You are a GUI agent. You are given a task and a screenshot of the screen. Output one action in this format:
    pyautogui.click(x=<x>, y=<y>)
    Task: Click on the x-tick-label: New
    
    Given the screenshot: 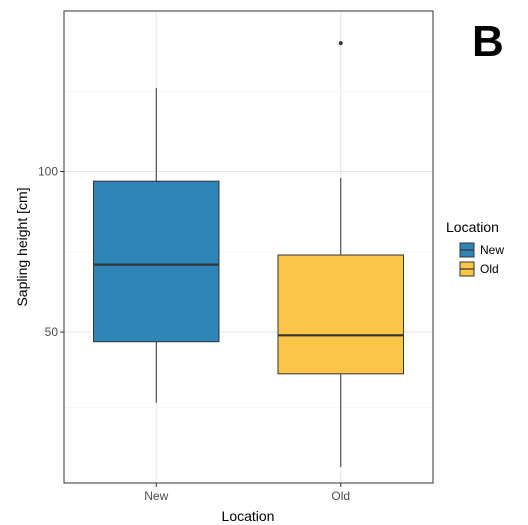 What is the action you would take?
    pyautogui.click(x=156, y=496)
    